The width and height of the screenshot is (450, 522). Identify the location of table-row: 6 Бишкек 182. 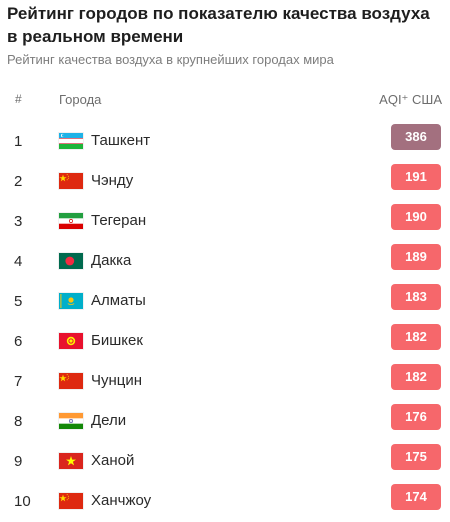
(225, 342).